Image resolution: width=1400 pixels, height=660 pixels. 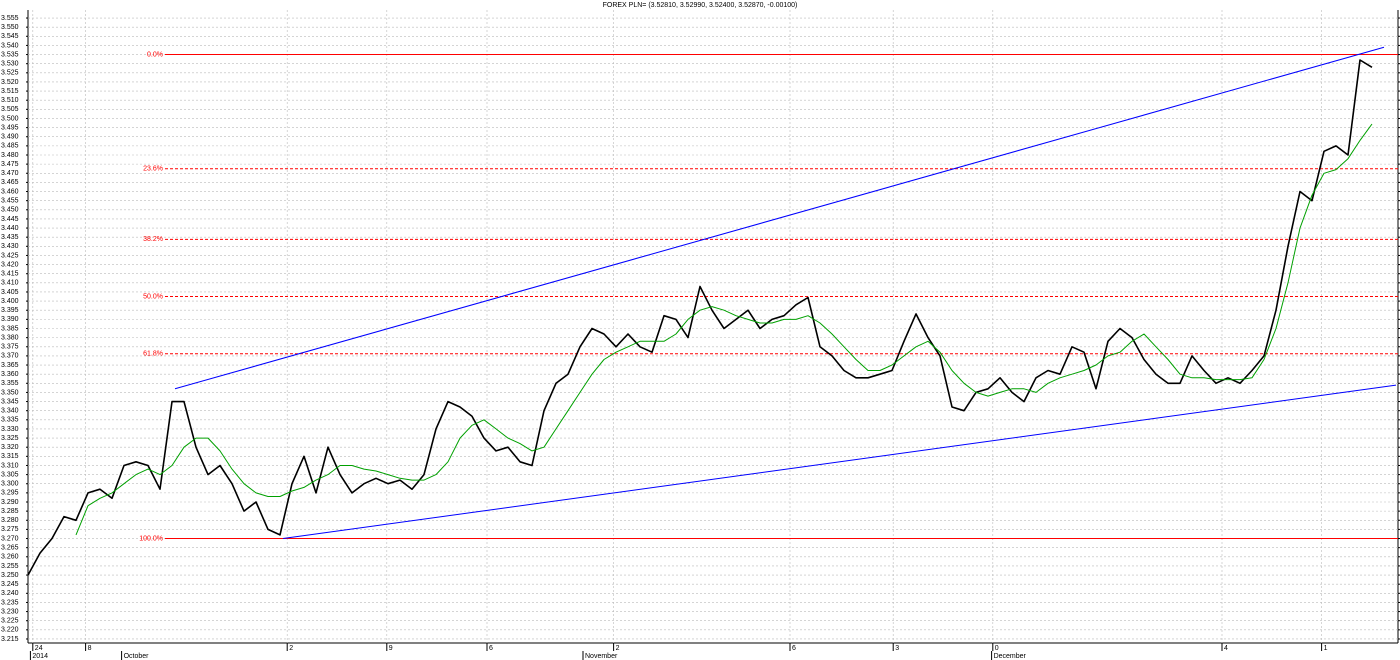 What do you see at coordinates (10, 465) in the screenshot?
I see `y-tick-label: 3.310` at bounding box center [10, 465].